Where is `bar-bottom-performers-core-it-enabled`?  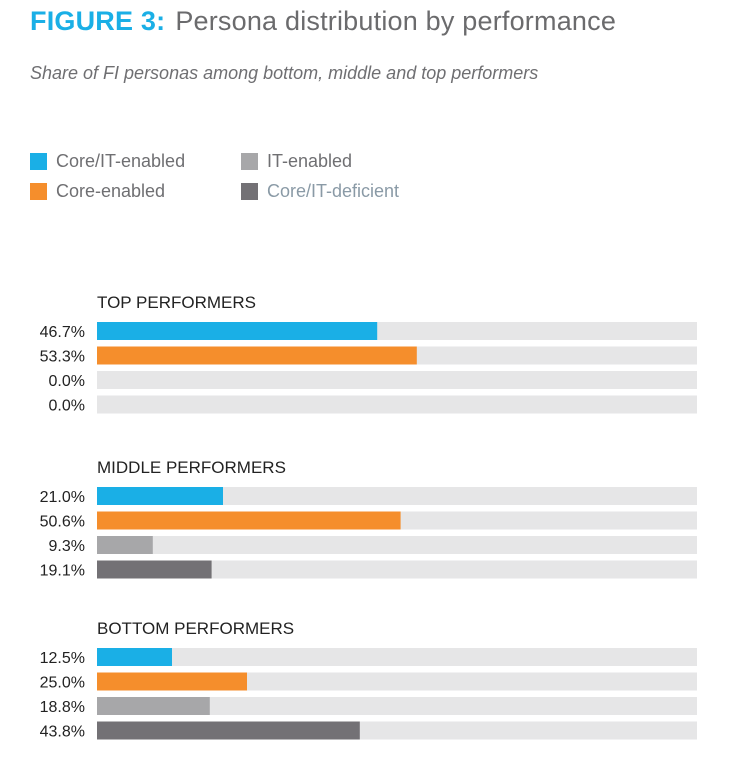
bar-bottom-performers-core-it-enabled is located at coordinates (134, 657).